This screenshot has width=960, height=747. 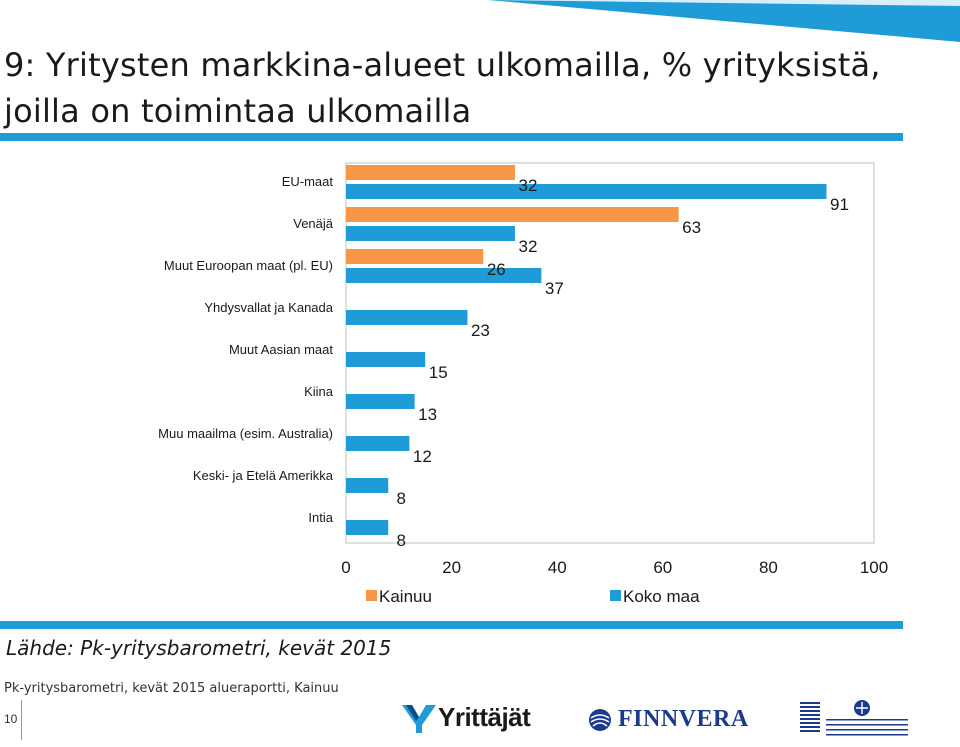 What do you see at coordinates (662, 567) in the screenshot?
I see `x-tick-label: 60` at bounding box center [662, 567].